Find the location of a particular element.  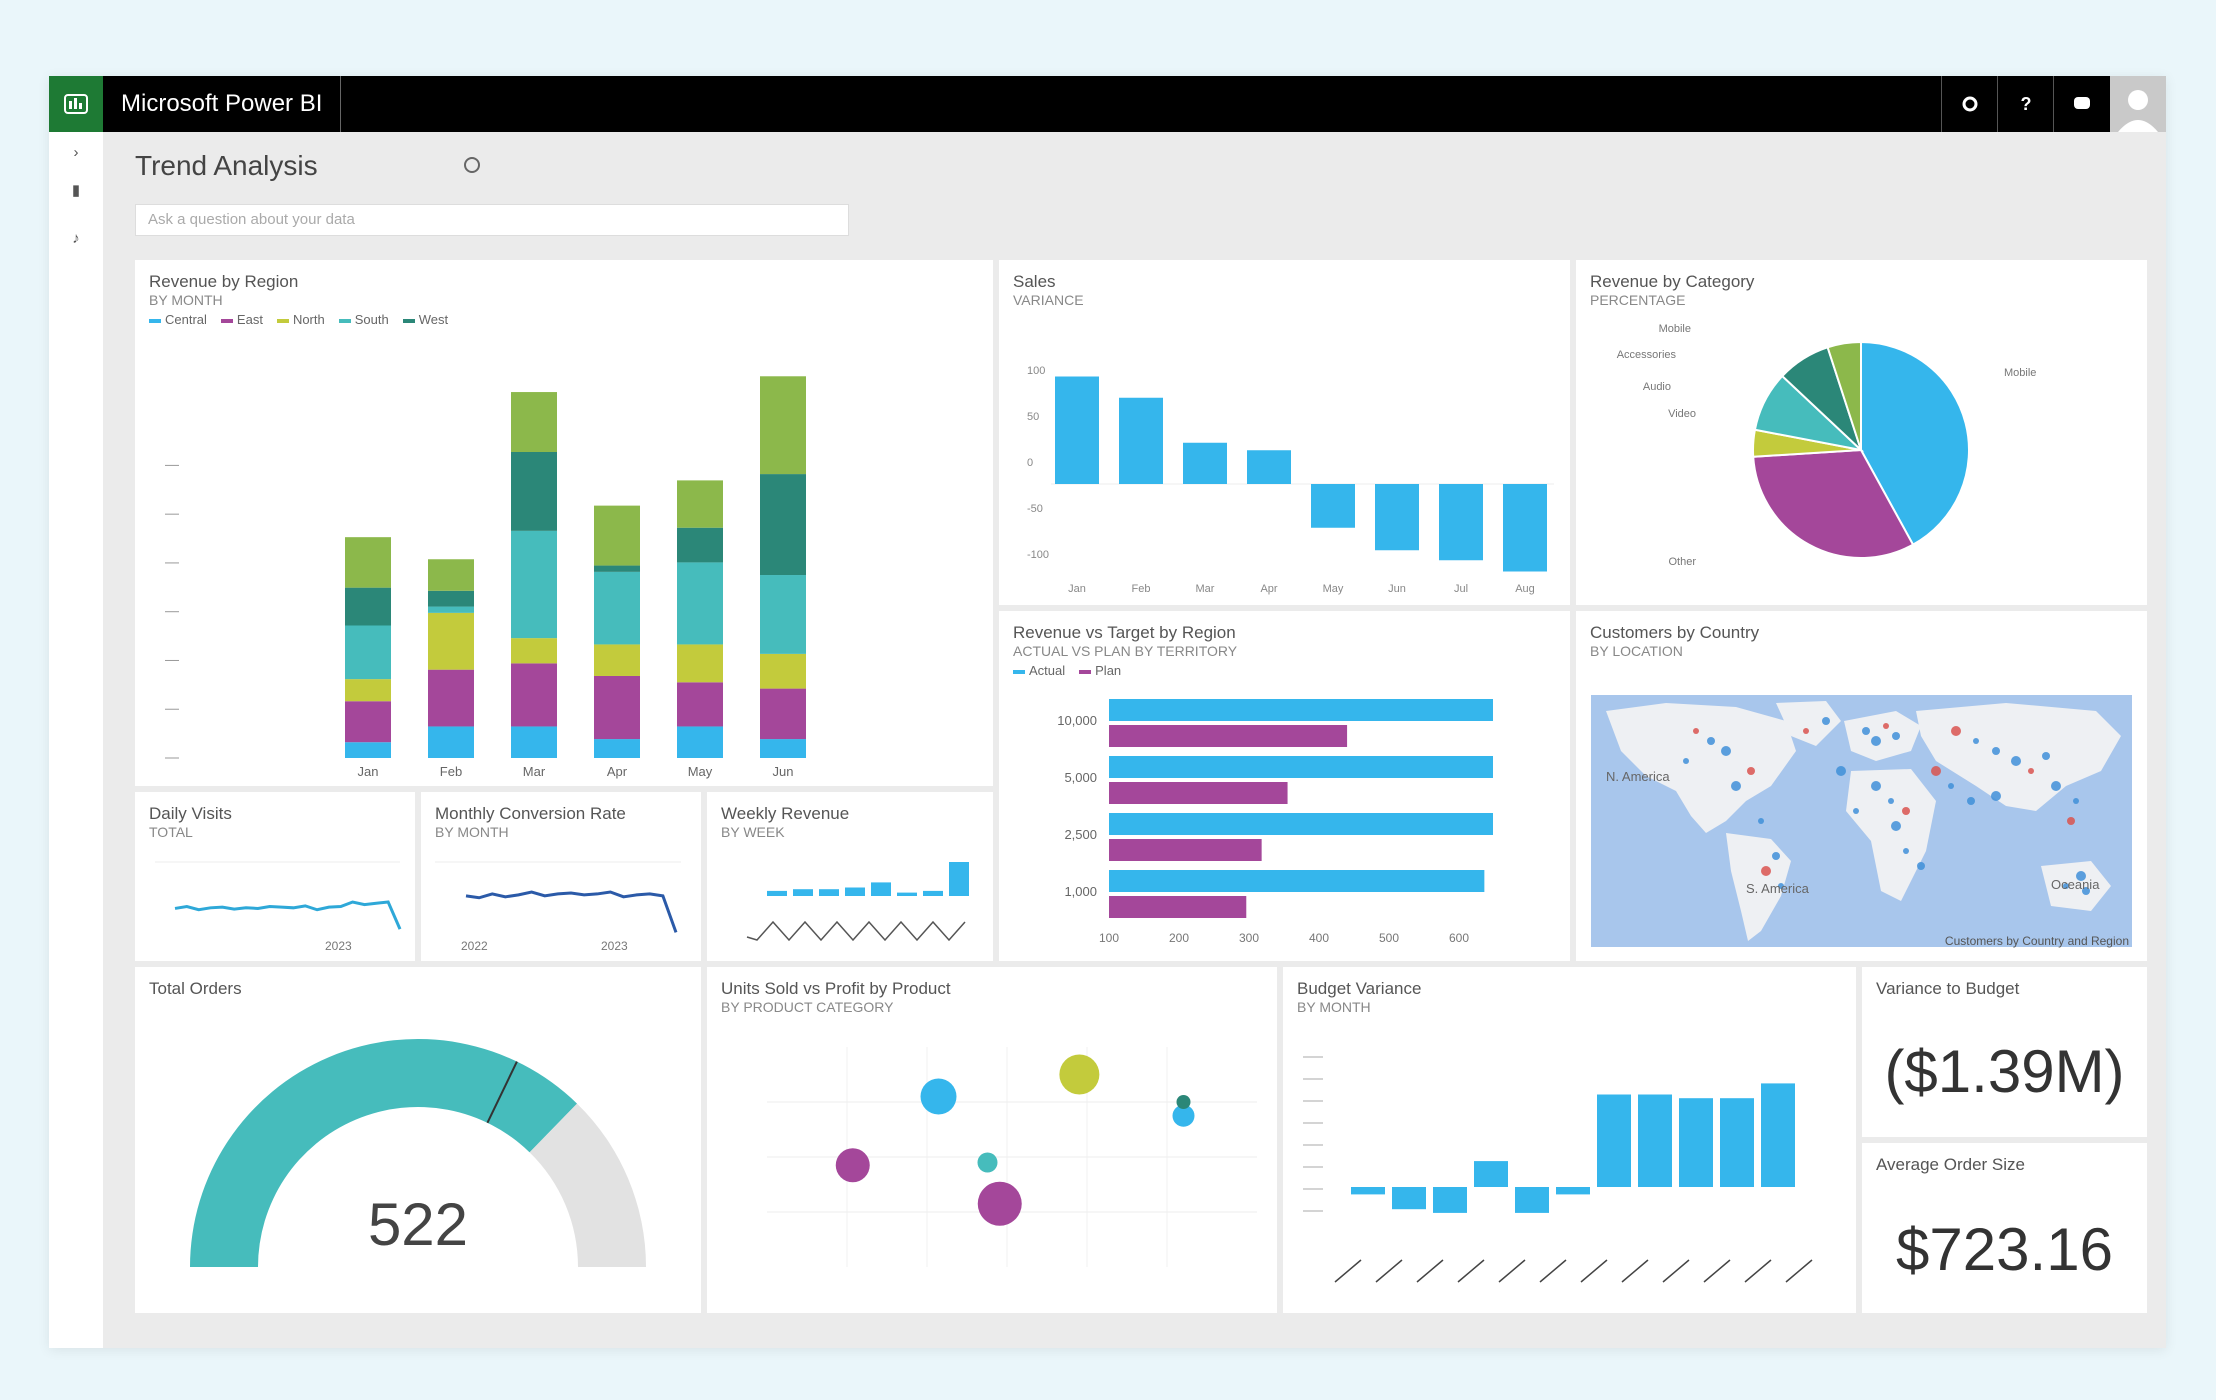

map-land-africa is located at coordinates (1891, 835).